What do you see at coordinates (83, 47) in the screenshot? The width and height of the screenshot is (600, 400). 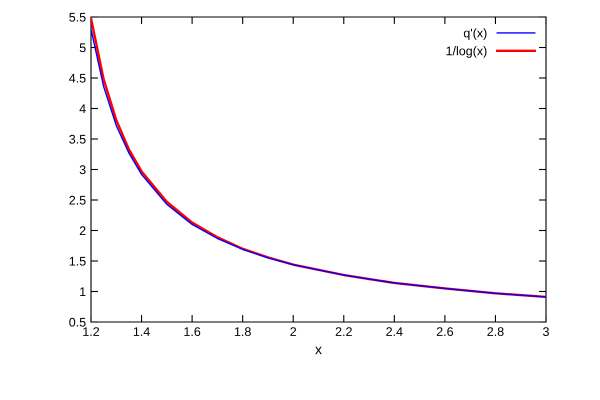 I see `y-tick-label: 5` at bounding box center [83, 47].